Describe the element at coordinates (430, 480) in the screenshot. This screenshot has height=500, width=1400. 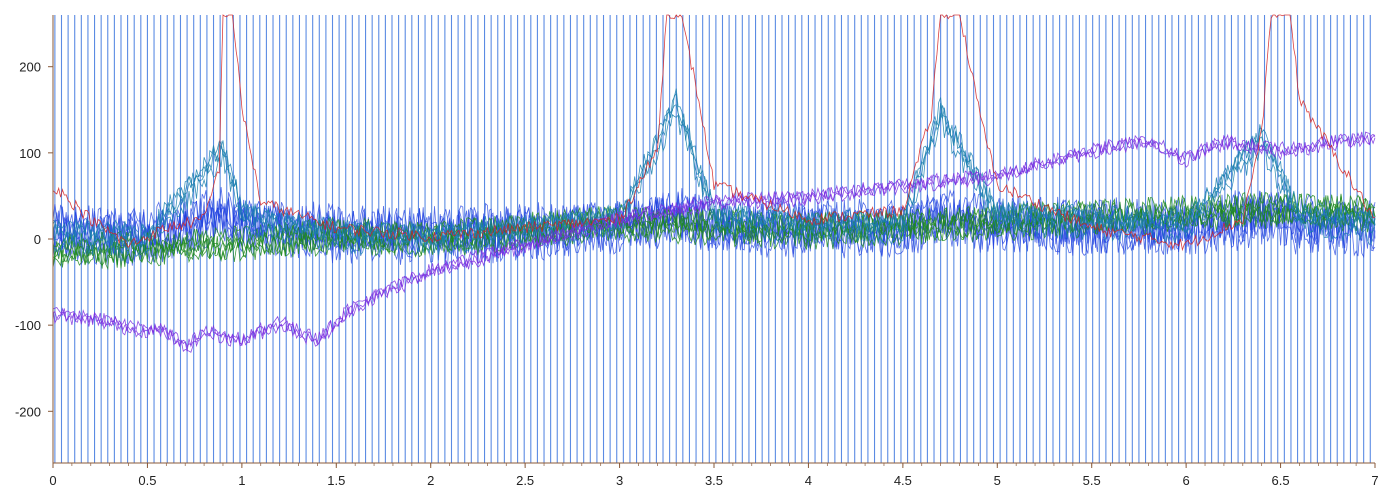
I see `x-tick-label-4: 2` at that location.